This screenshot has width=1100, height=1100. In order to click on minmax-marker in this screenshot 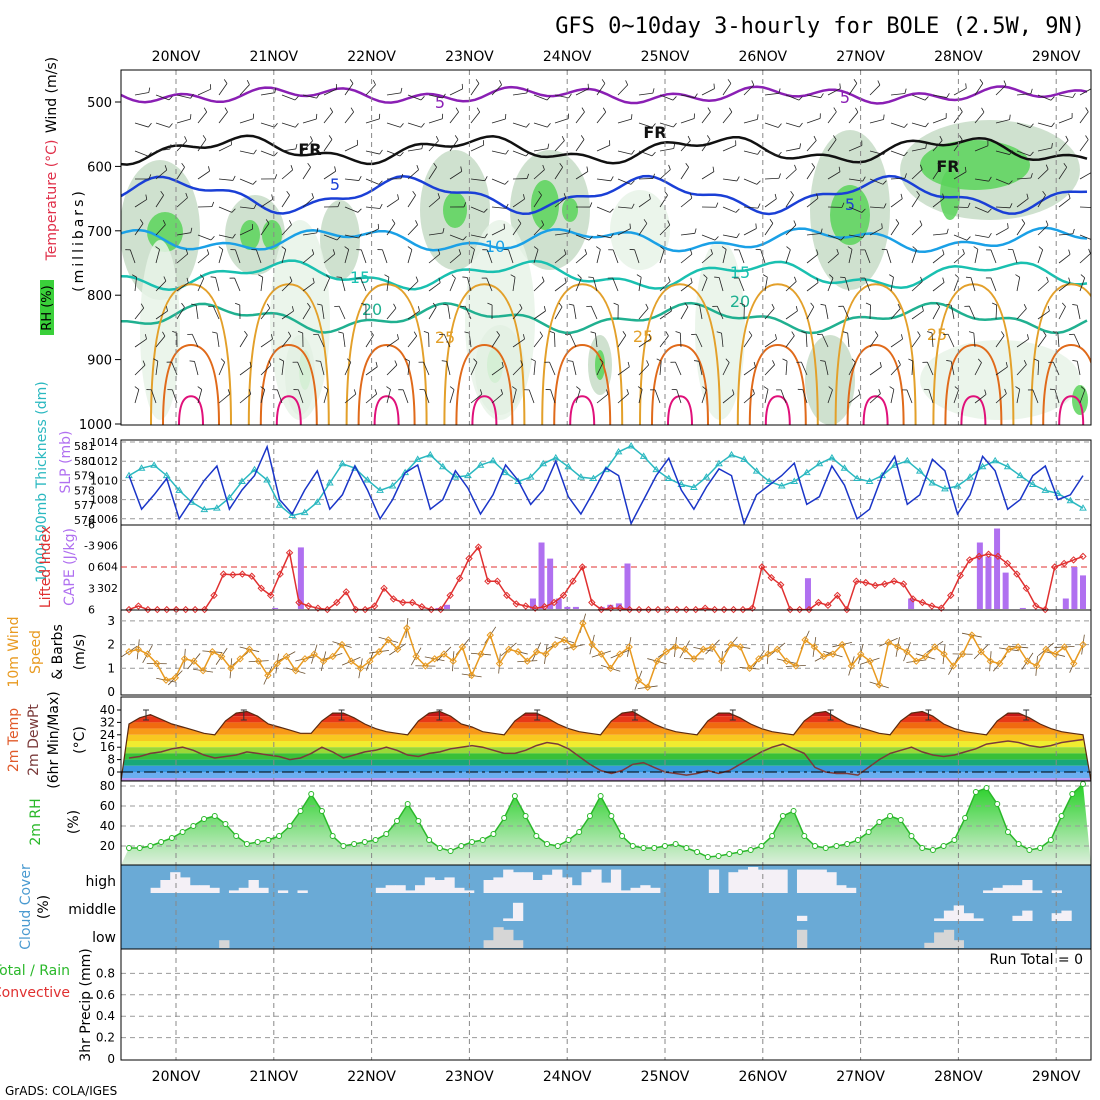, I will do `click(830, 715)`.